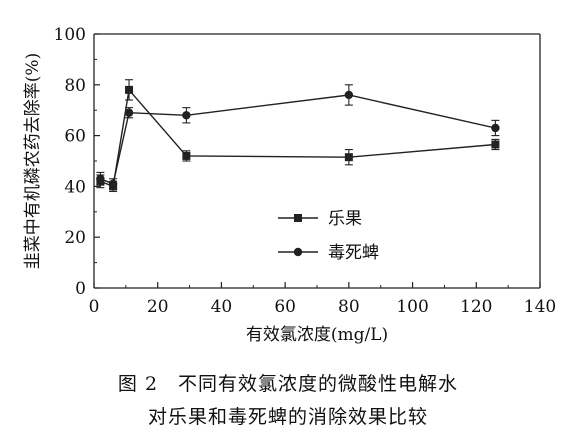 This screenshot has height=438, width=576. Describe the element at coordinates (298, 252) in the screenshot. I see `legend-marker-dusipi` at that location.